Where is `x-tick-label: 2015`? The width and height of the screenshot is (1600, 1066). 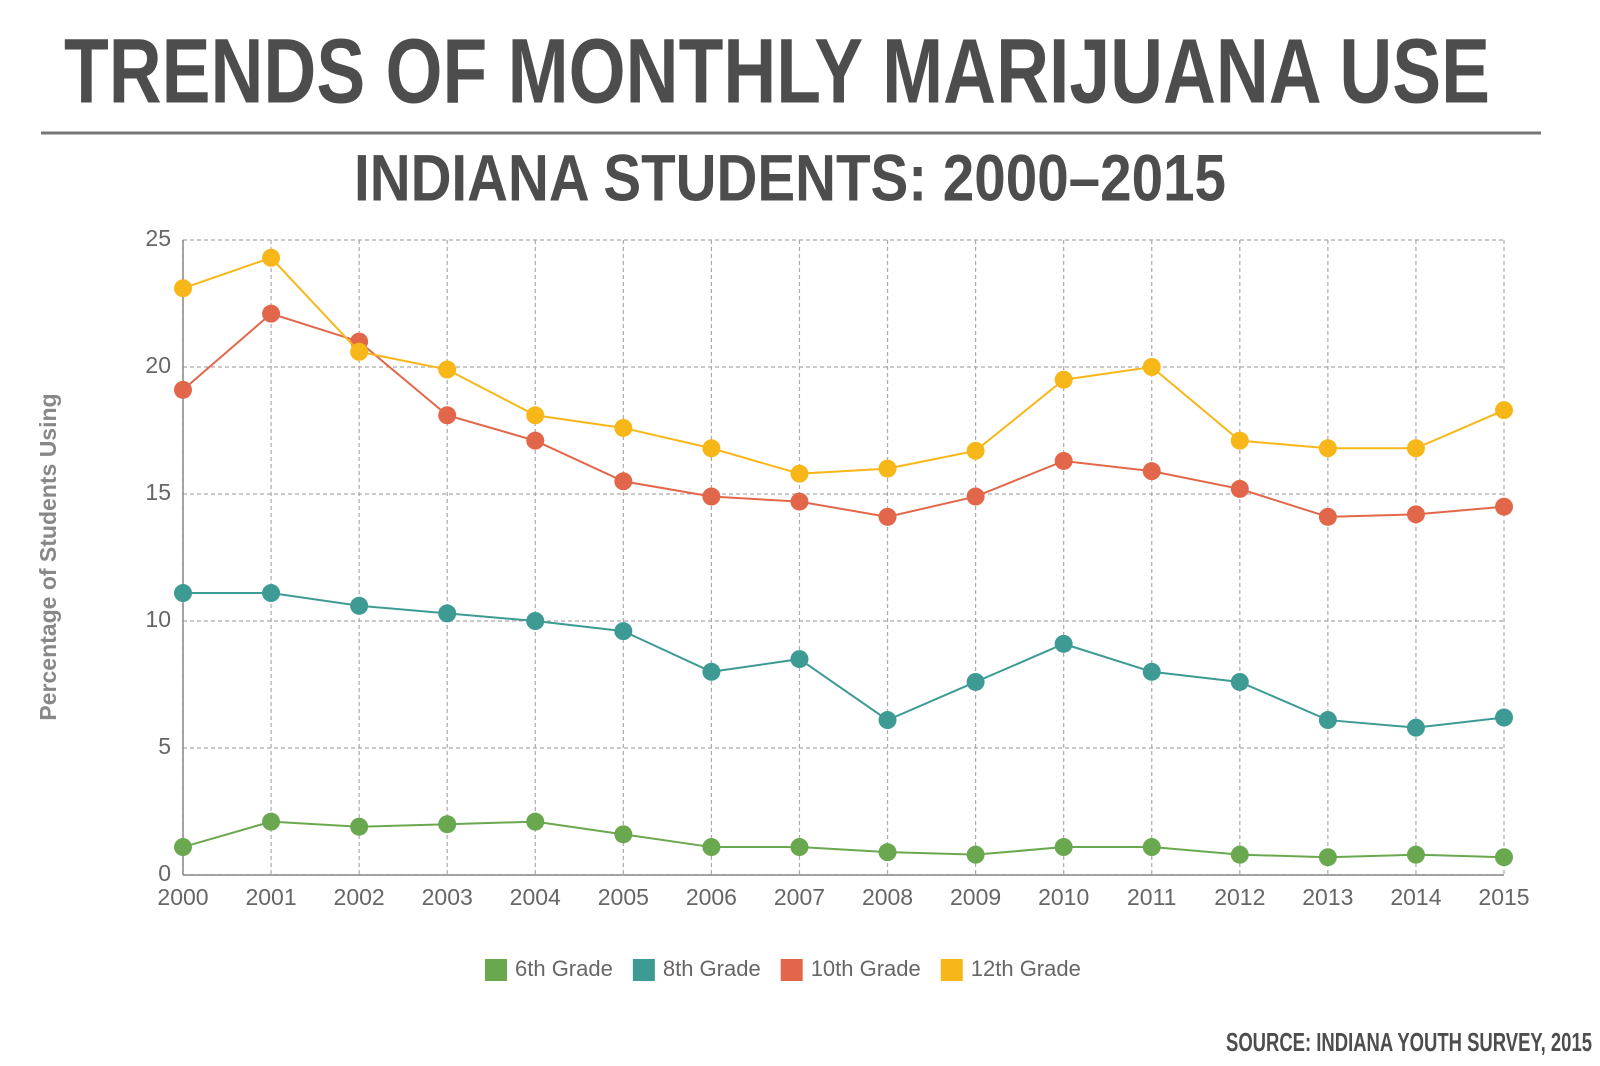 x-tick-label: 2015 is located at coordinates (1503, 897).